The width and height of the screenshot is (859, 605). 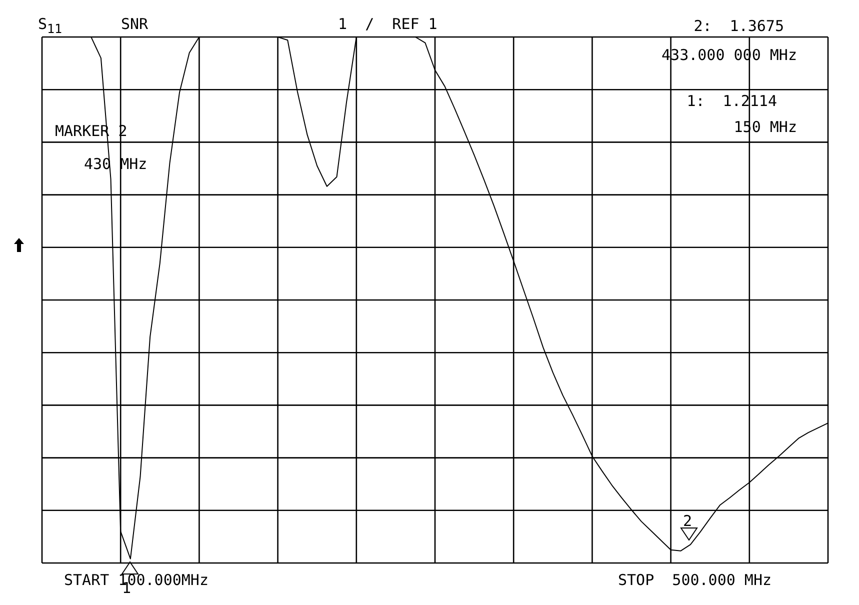 I want to click on text: STOP 500.000 MHz, so click(x=695, y=580).